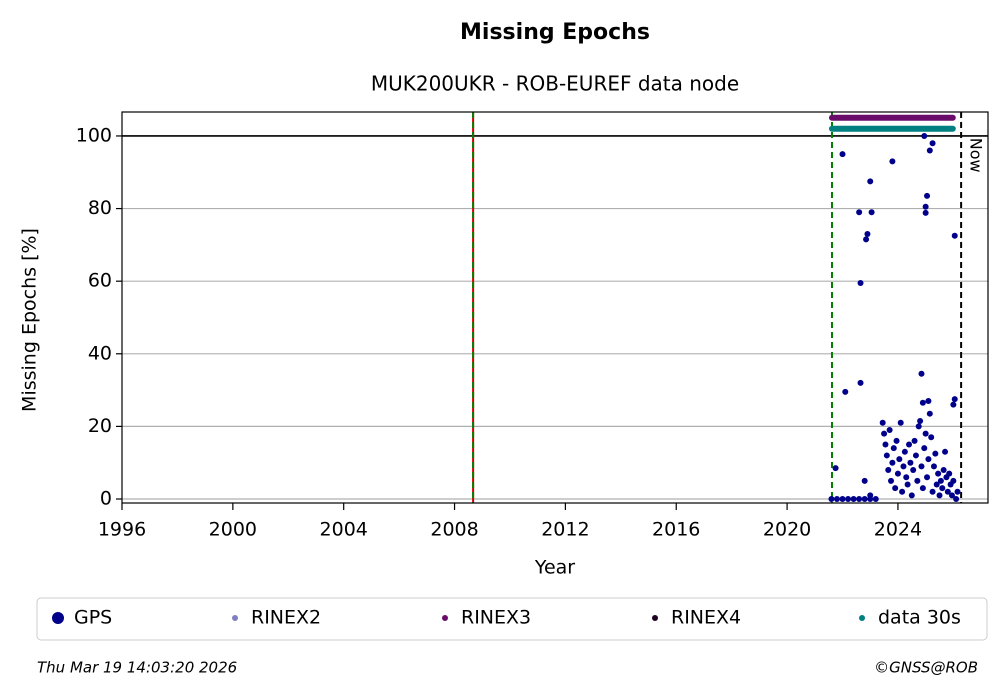 The height and width of the screenshot is (699, 1008). Describe the element at coordinates (554, 568) in the screenshot. I see `x-axis-label: Year` at that location.